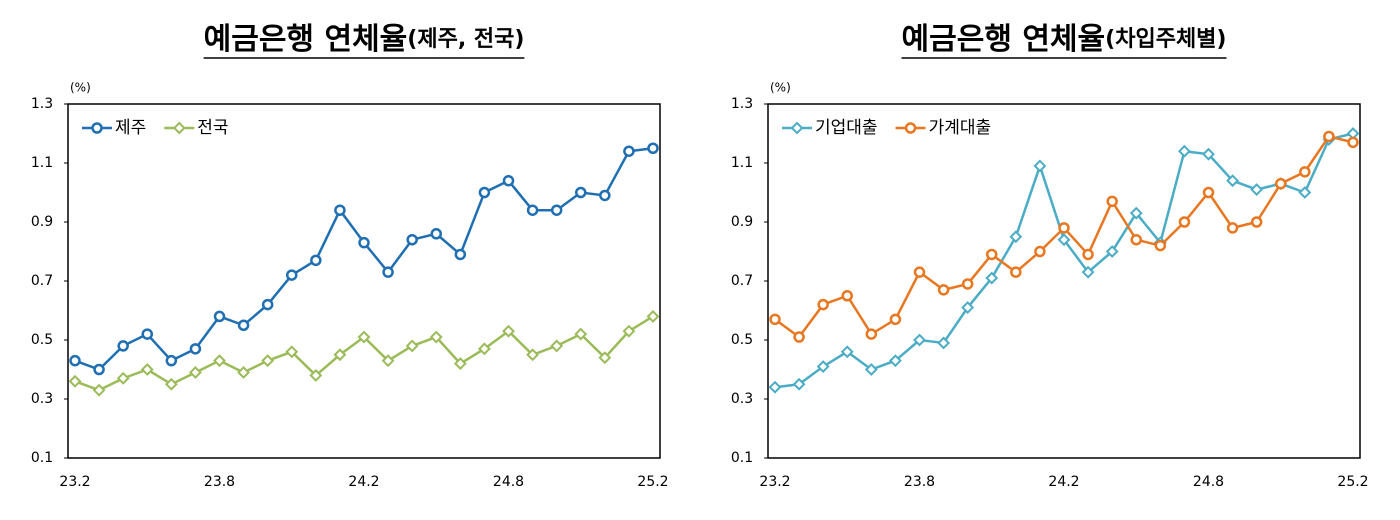 This screenshot has height=520, width=1400. Describe the element at coordinates (652, 482) in the screenshot. I see `x-tick-label: 25.2` at that location.